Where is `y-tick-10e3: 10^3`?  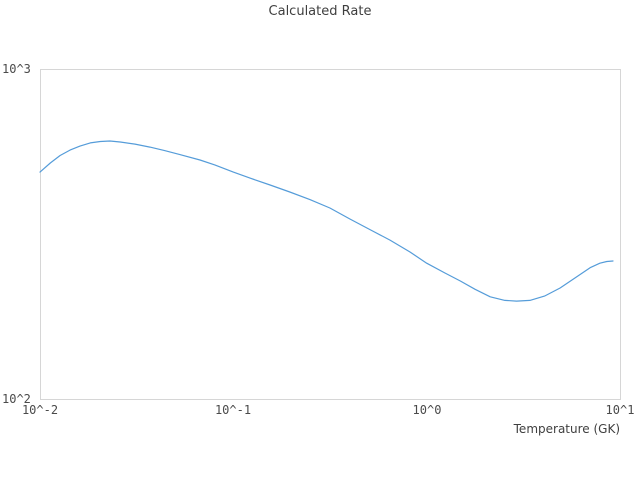 y-tick-10e3: 10^3 is located at coordinates (16, 69).